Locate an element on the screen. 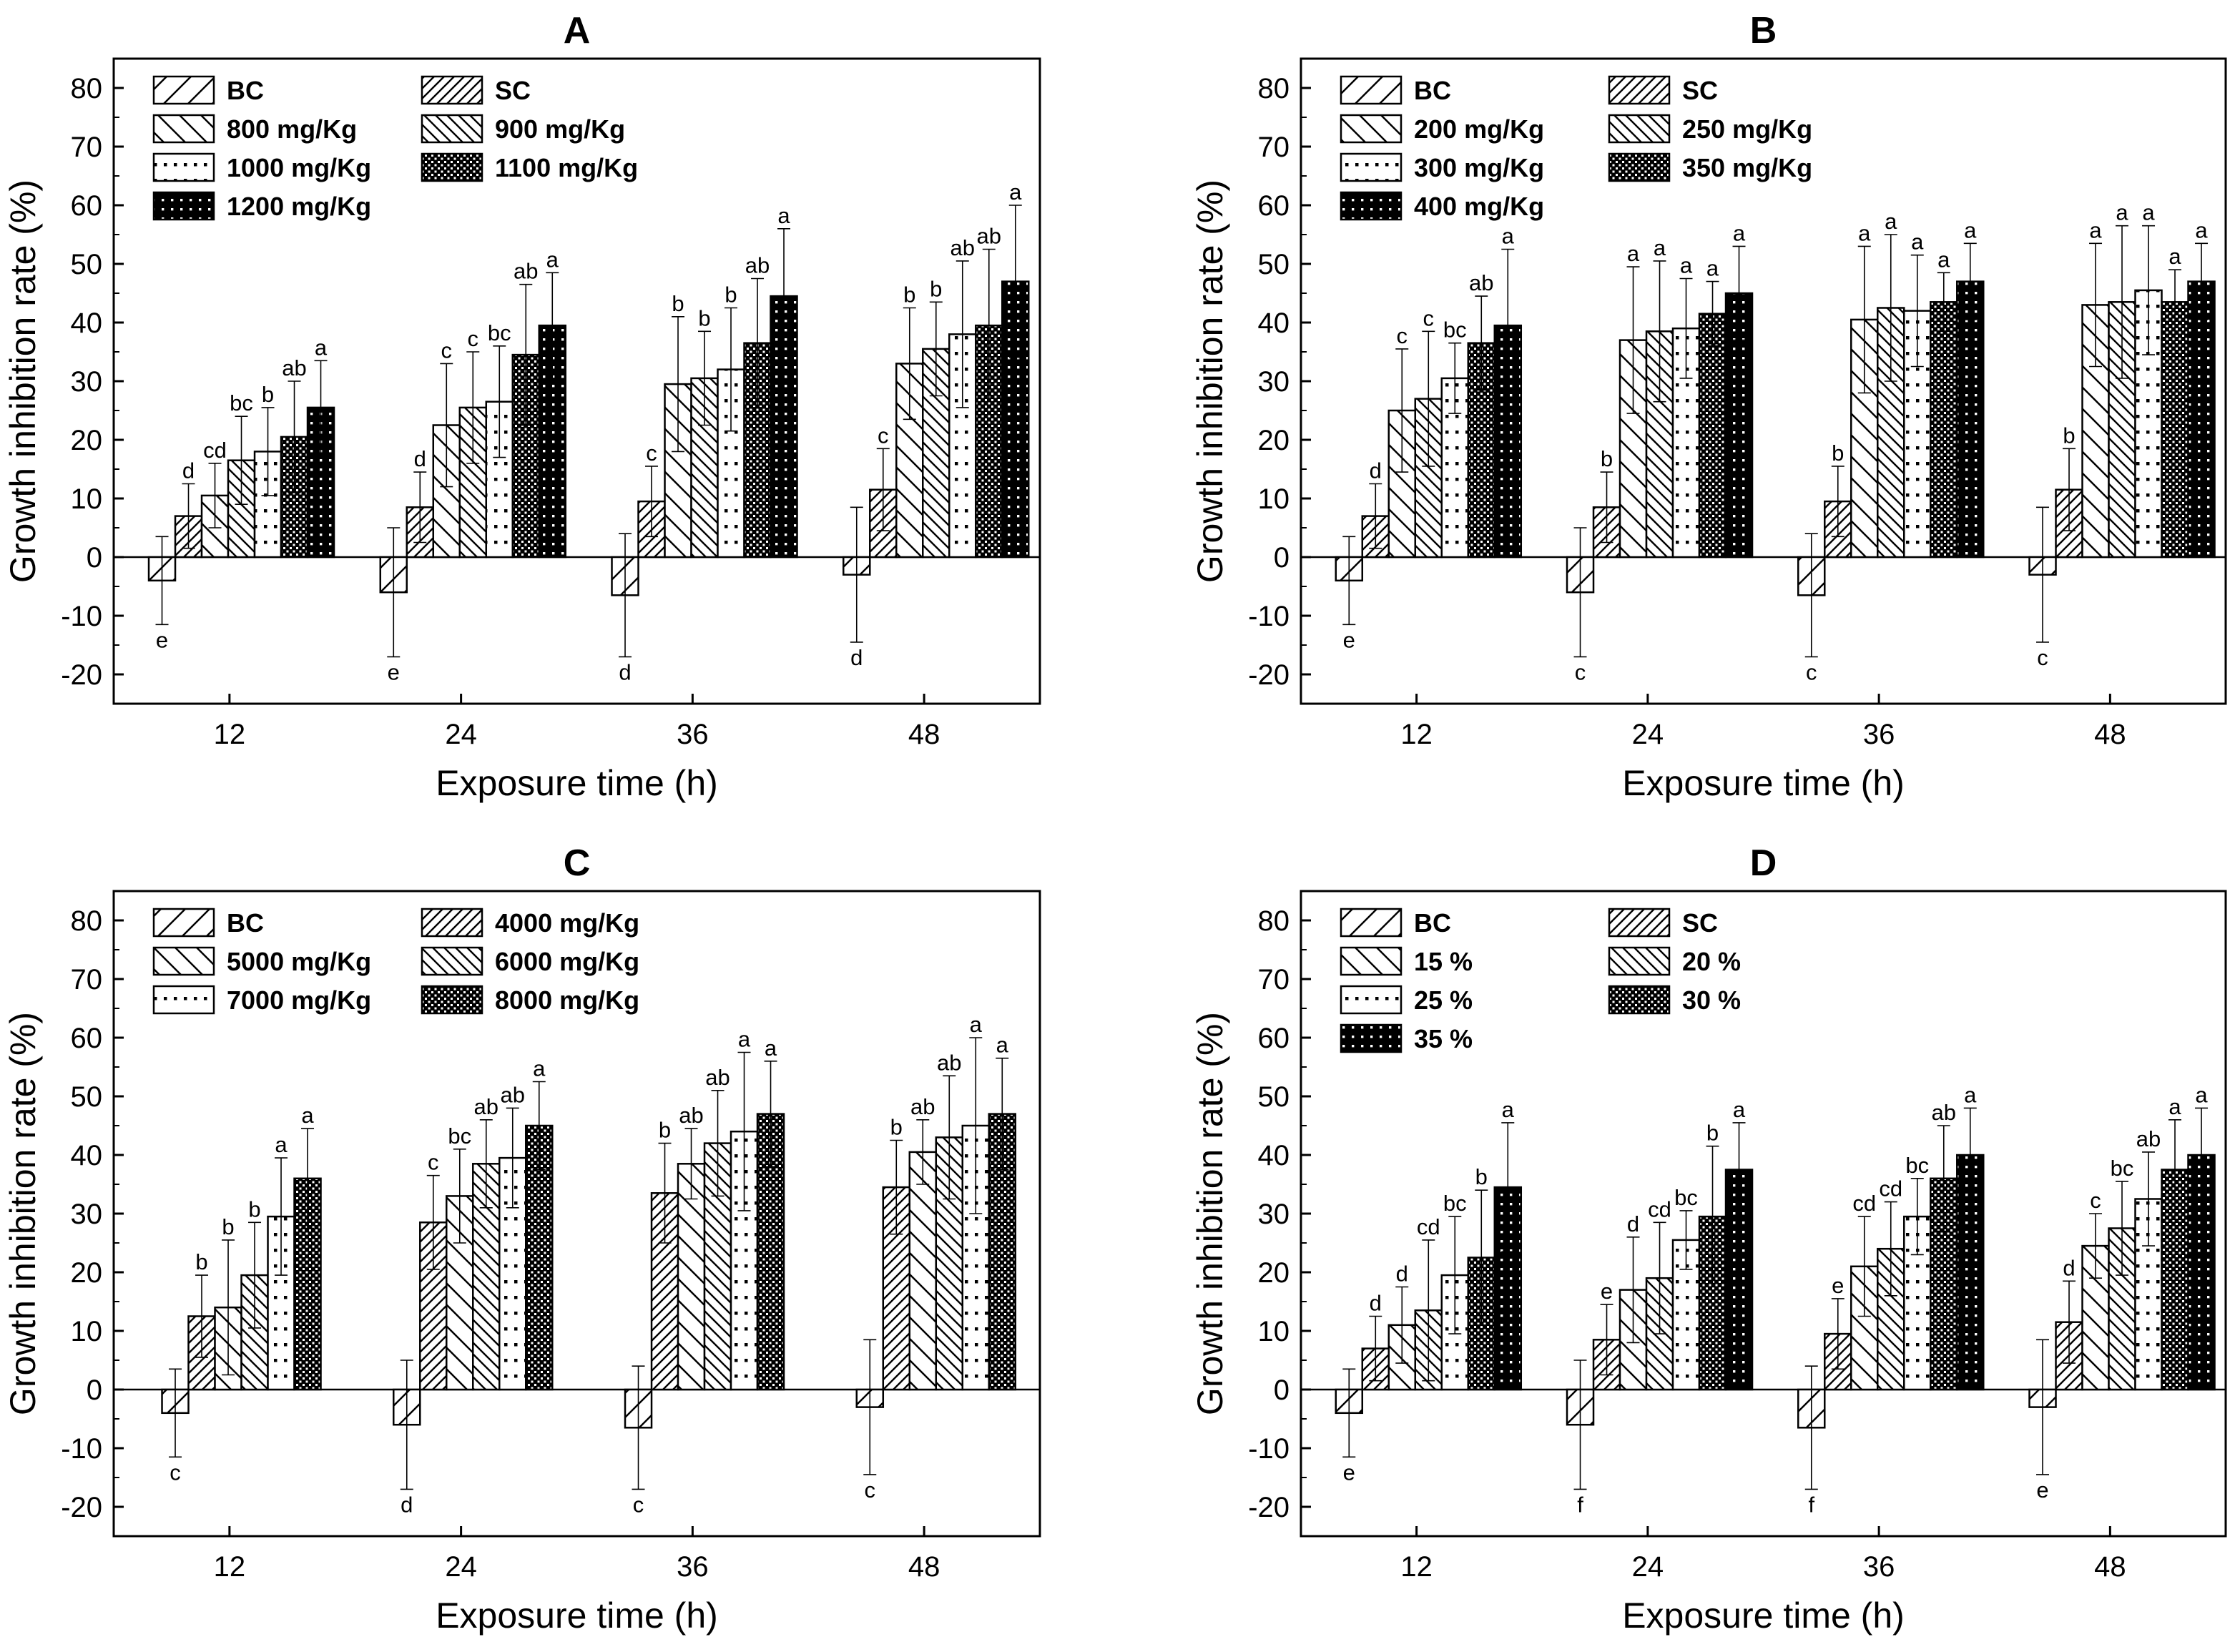  legend-label: 25 % is located at coordinates (1443, 1000).